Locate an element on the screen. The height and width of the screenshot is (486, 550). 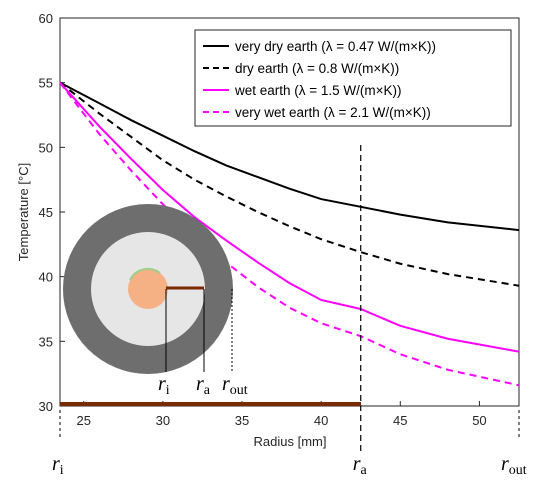
bottom-r-labels: ri ra rout is located at coordinates (289, 465).